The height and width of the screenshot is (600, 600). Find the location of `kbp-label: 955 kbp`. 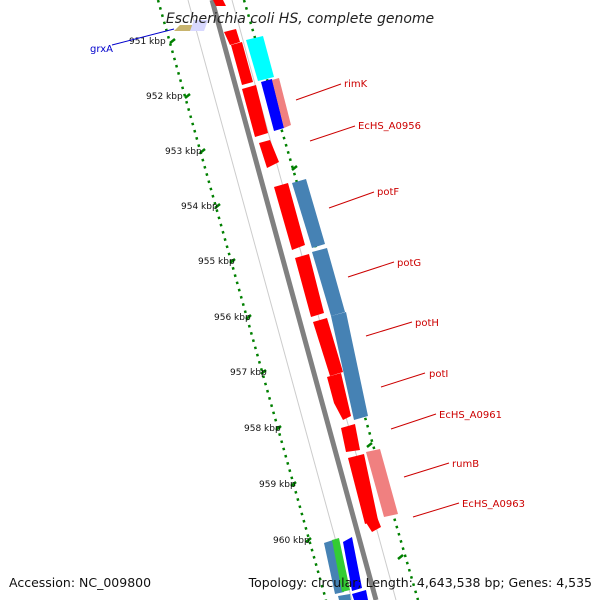

kbp-label: 955 kbp is located at coordinates (216, 262).